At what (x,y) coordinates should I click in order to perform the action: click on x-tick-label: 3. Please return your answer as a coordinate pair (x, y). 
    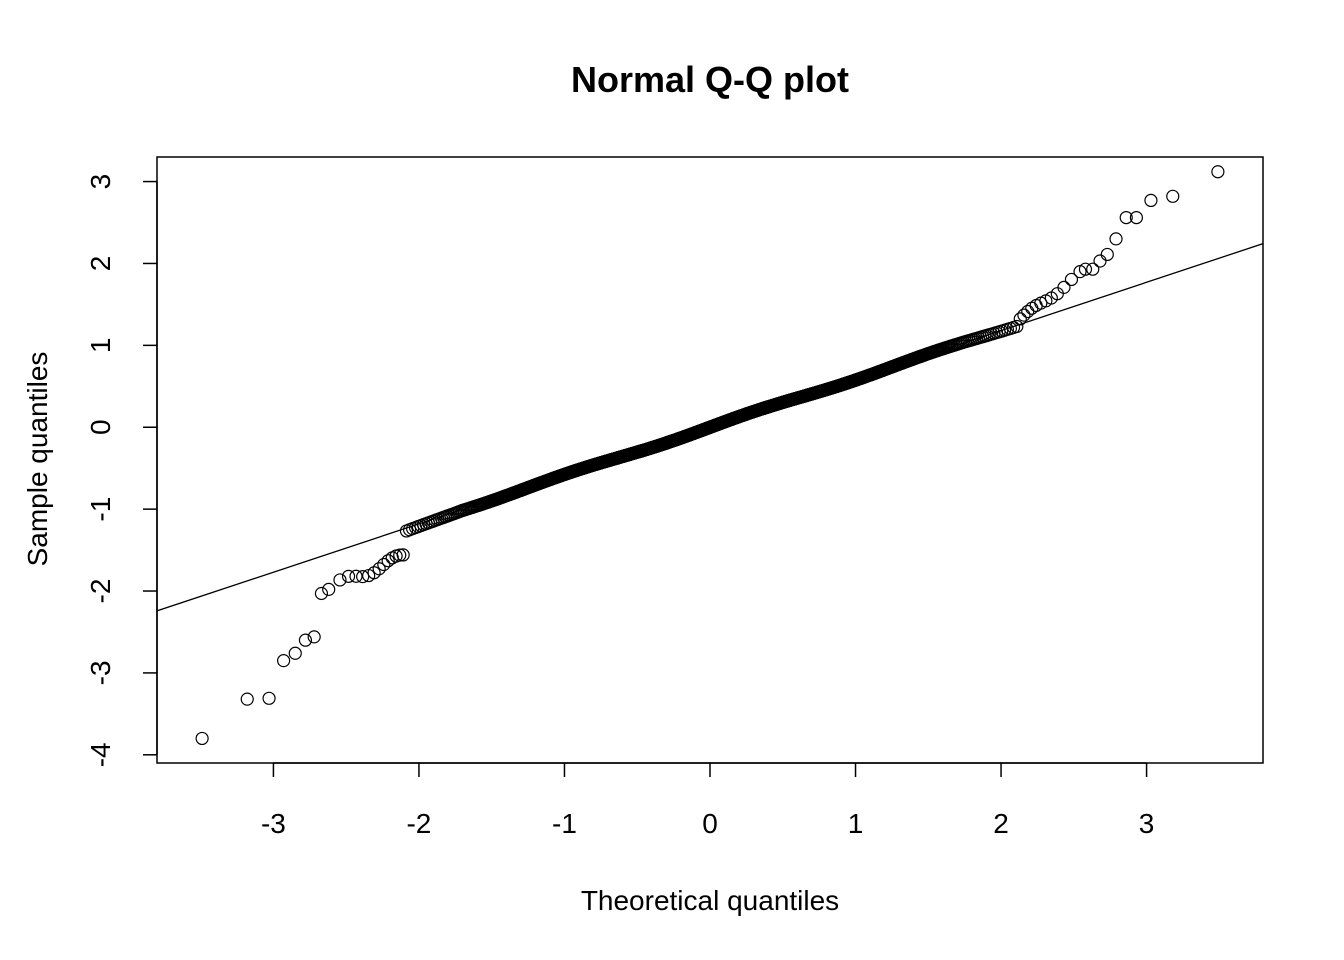
    Looking at the image, I should click on (1147, 823).